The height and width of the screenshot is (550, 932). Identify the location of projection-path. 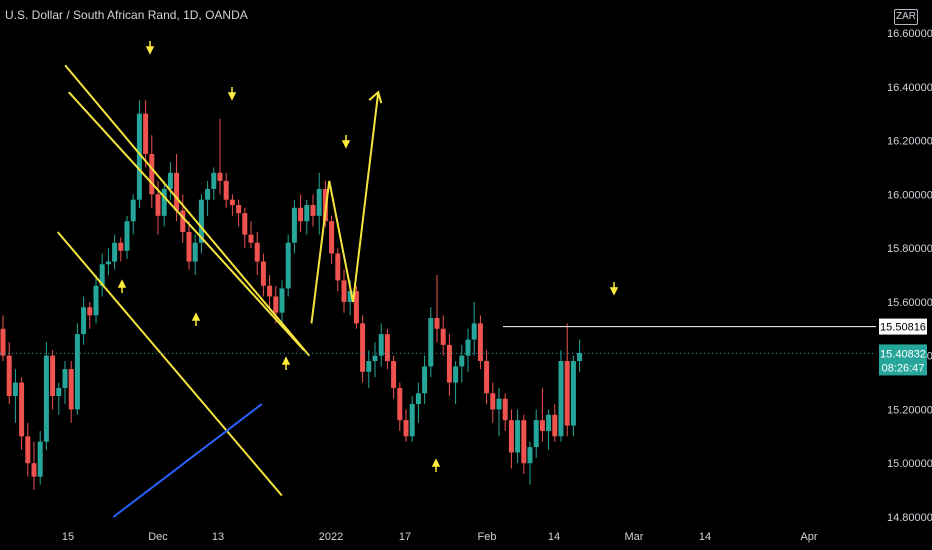
(345, 208).